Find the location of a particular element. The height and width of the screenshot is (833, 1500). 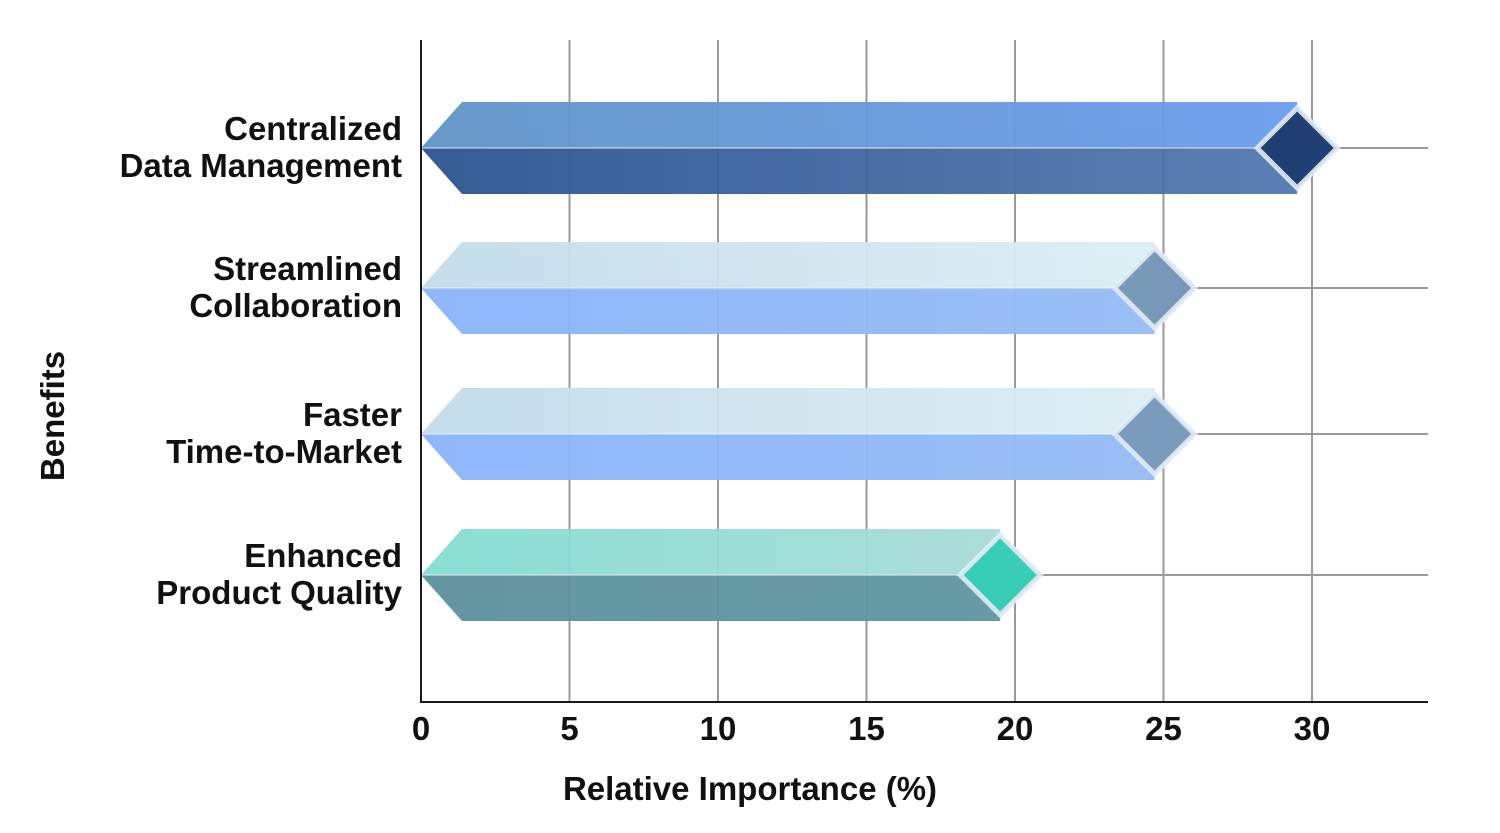

x-tick-labels: 0 5 10 15 20 25 30 is located at coordinates (871, 728).